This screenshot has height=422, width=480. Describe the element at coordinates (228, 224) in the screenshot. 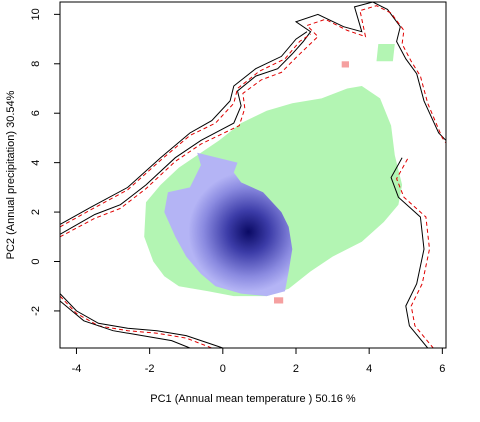

I see `blue-range` at that location.